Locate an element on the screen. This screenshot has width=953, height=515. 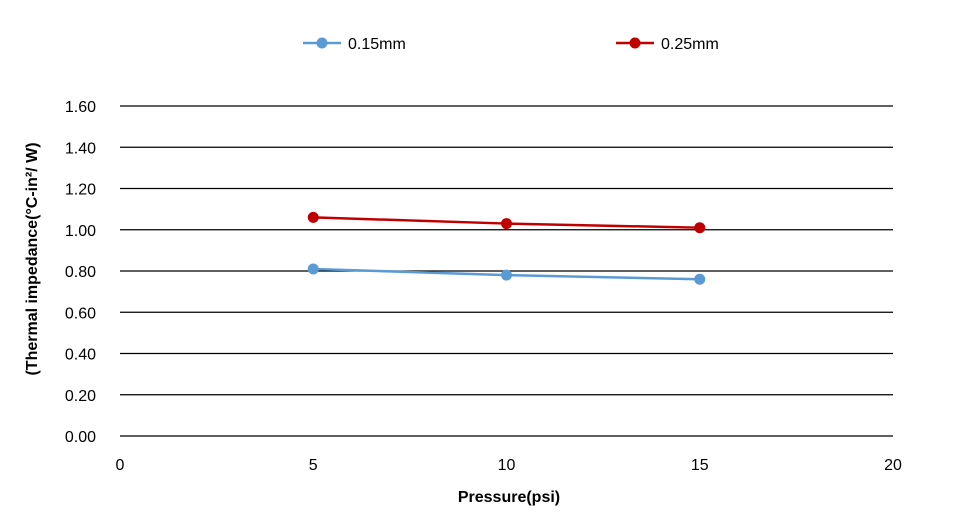
series-group is located at coordinates (506, 248).